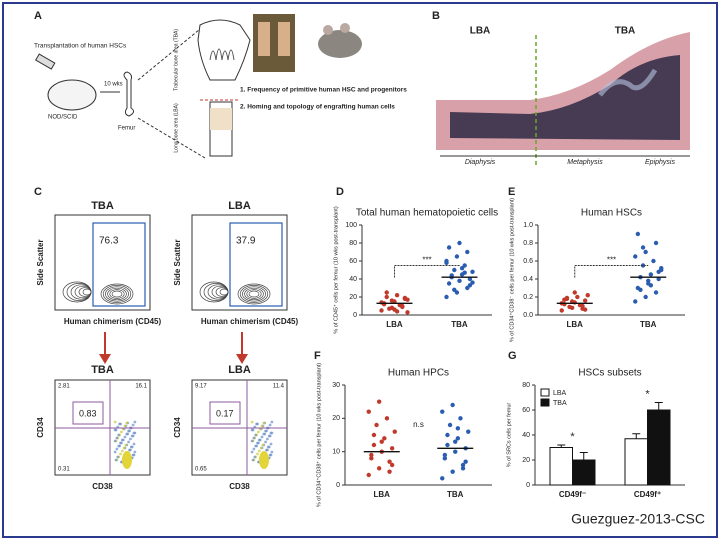 This screenshot has height=540, width=720. Describe the element at coordinates (353, 279) in the screenshot. I see `y-tick-label: 40` at that location.